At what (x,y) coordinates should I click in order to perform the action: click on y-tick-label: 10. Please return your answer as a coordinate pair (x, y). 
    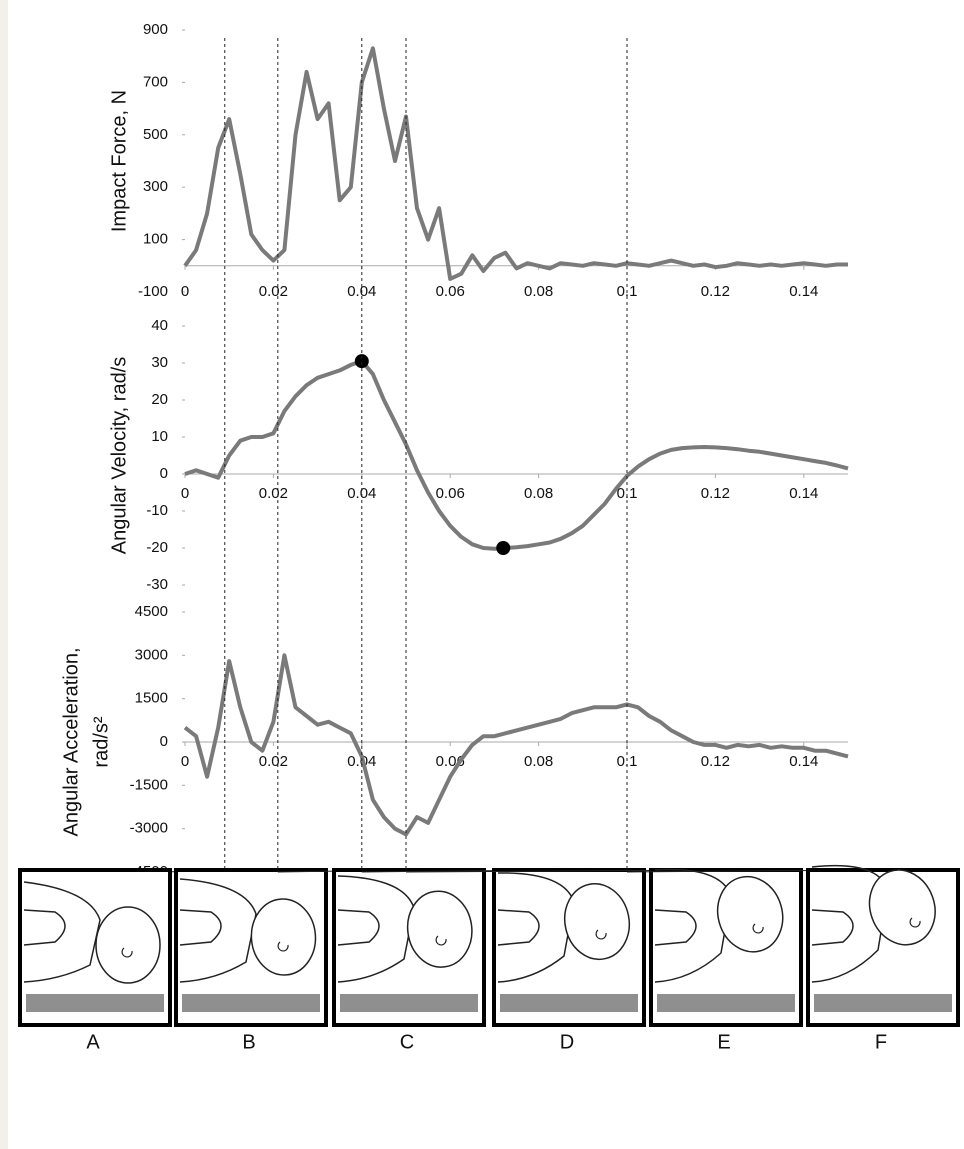
    Looking at the image, I should click on (159, 436).